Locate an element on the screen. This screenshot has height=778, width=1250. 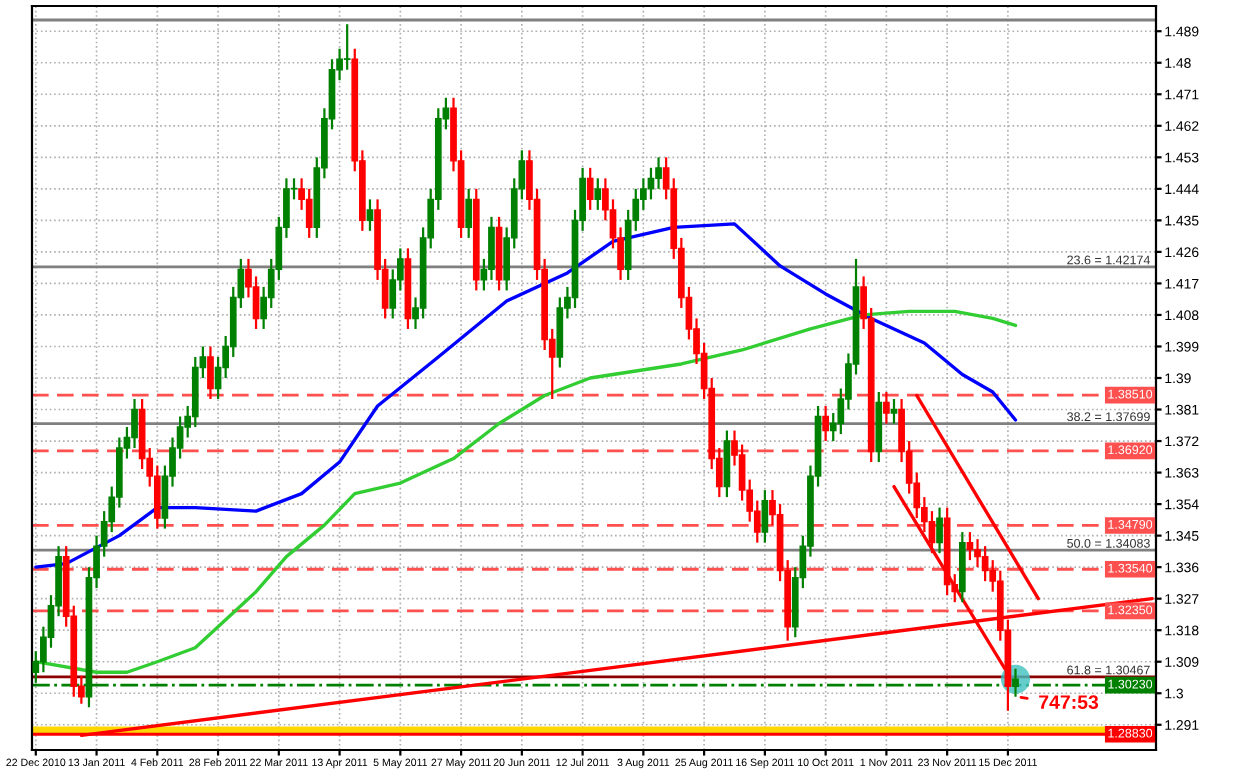
annotation: 747:53 is located at coordinates (1069, 702).